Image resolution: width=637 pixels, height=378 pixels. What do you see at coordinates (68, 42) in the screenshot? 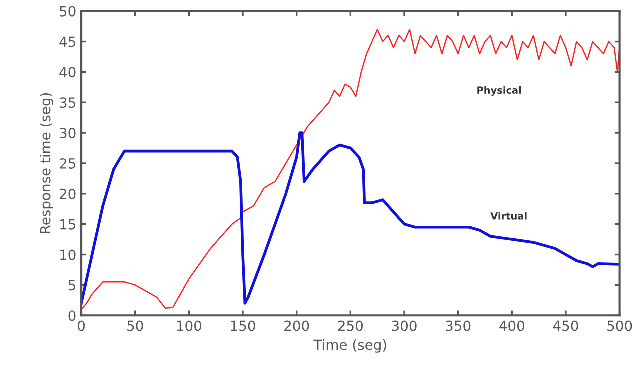
I see `y-tick-label: 45` at bounding box center [68, 42].